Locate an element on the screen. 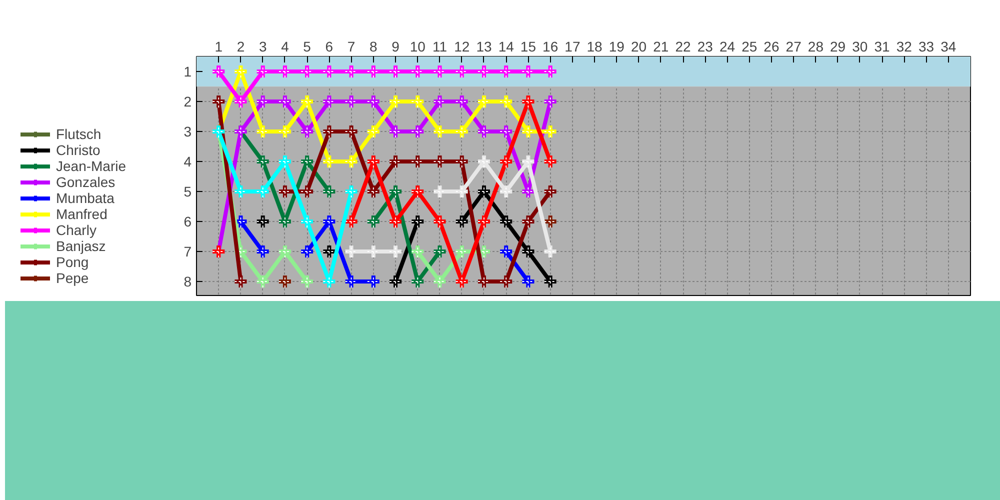  y-tick-label: 8 is located at coordinates (188, 282).